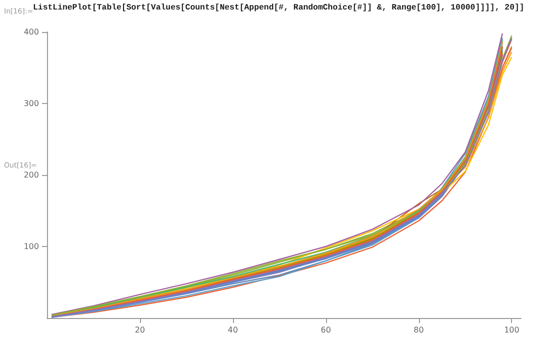 Image resolution: width=540 pixels, height=338 pixels. What do you see at coordinates (31, 32) in the screenshot?
I see `y-tick-label: 400` at bounding box center [31, 32].